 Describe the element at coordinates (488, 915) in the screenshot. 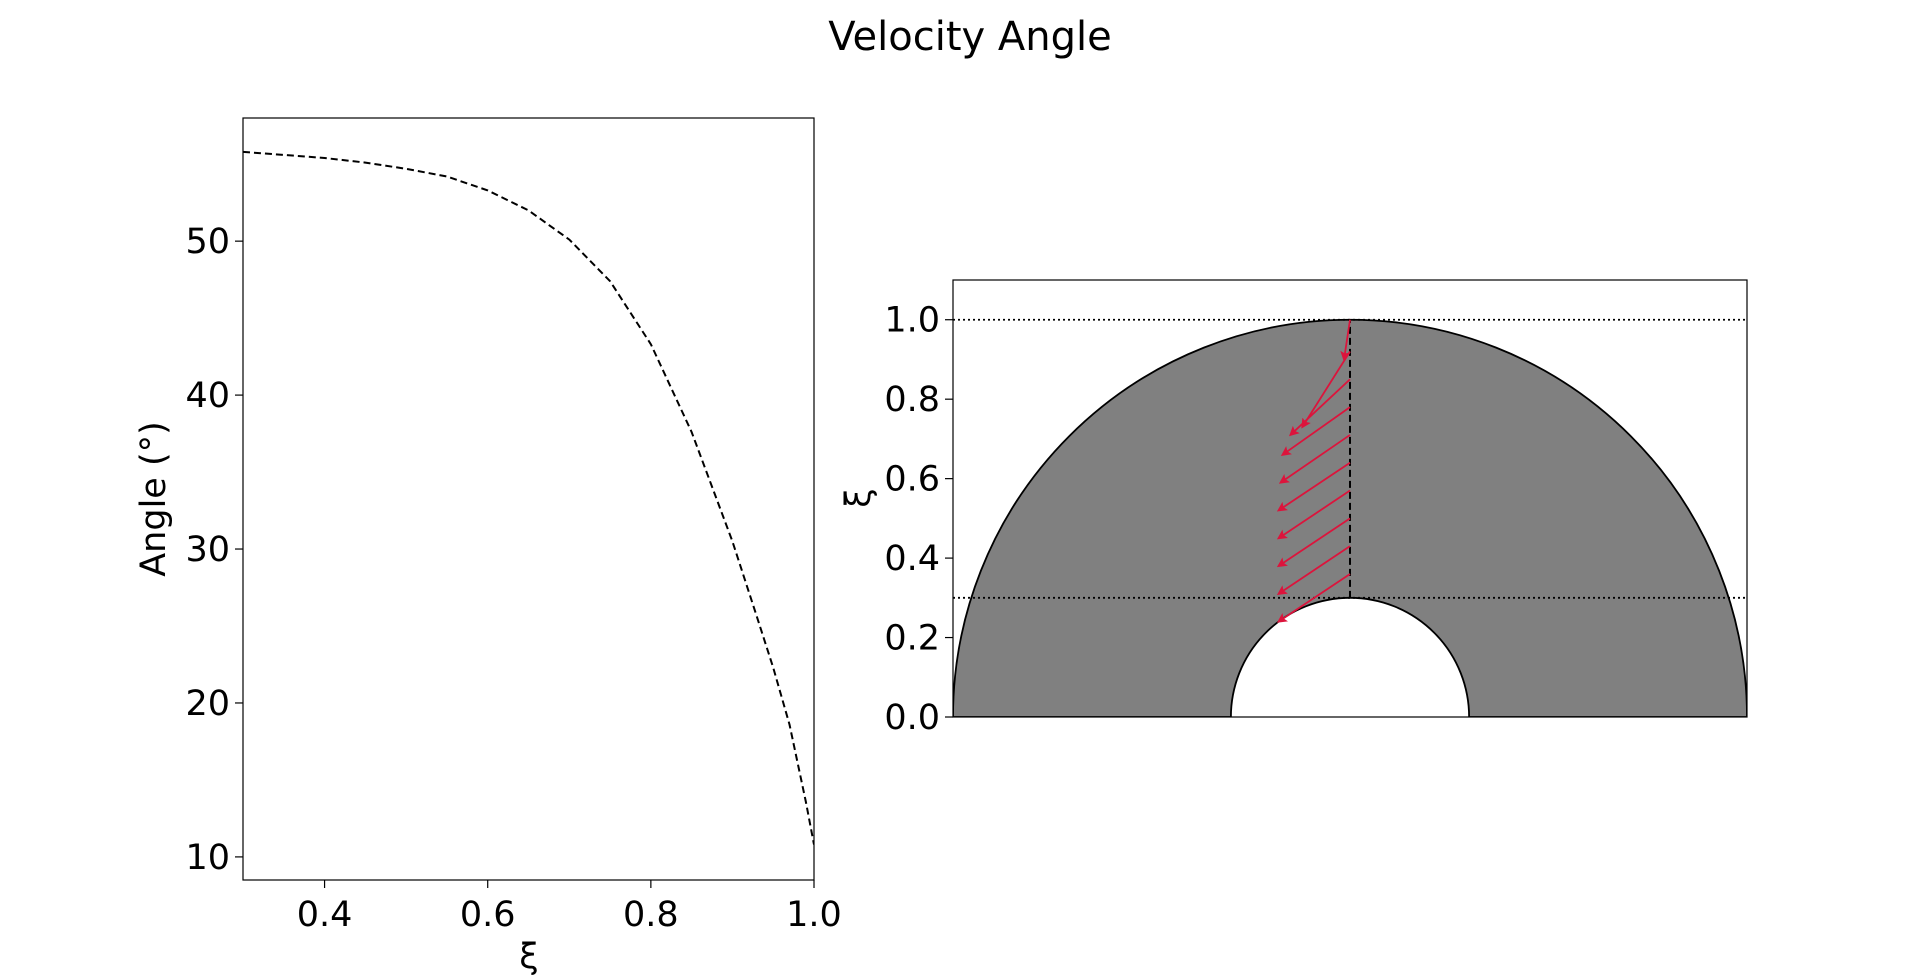

I see `x-tick-label: 0.6` at that location.